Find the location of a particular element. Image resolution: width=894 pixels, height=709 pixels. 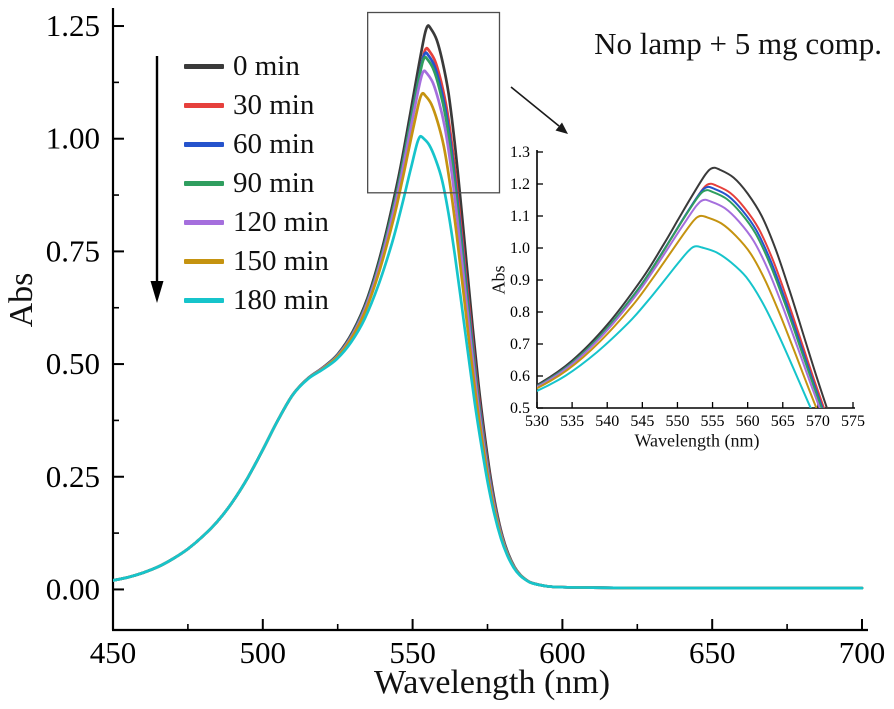

legend-label: 30 min is located at coordinates (274, 105).